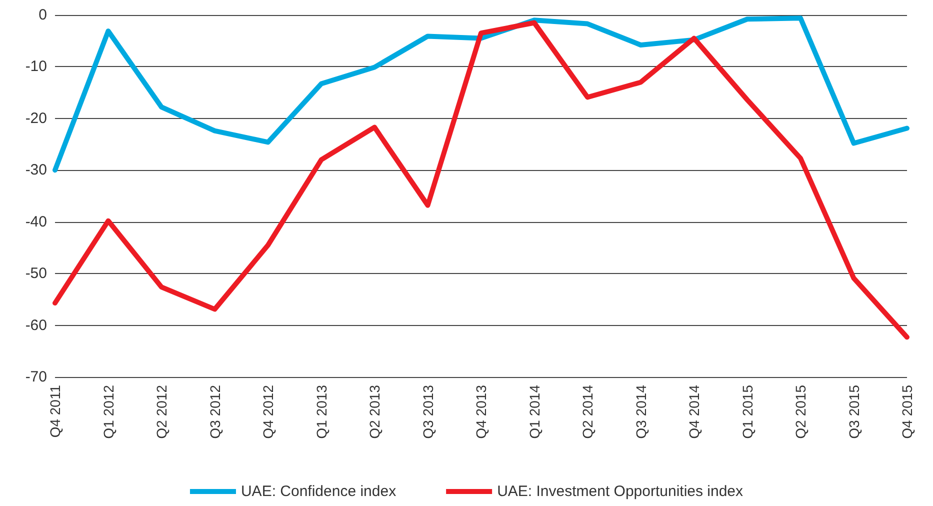  Describe the element at coordinates (907, 411) in the screenshot. I see `x-tick-label: Q4 2015` at that location.